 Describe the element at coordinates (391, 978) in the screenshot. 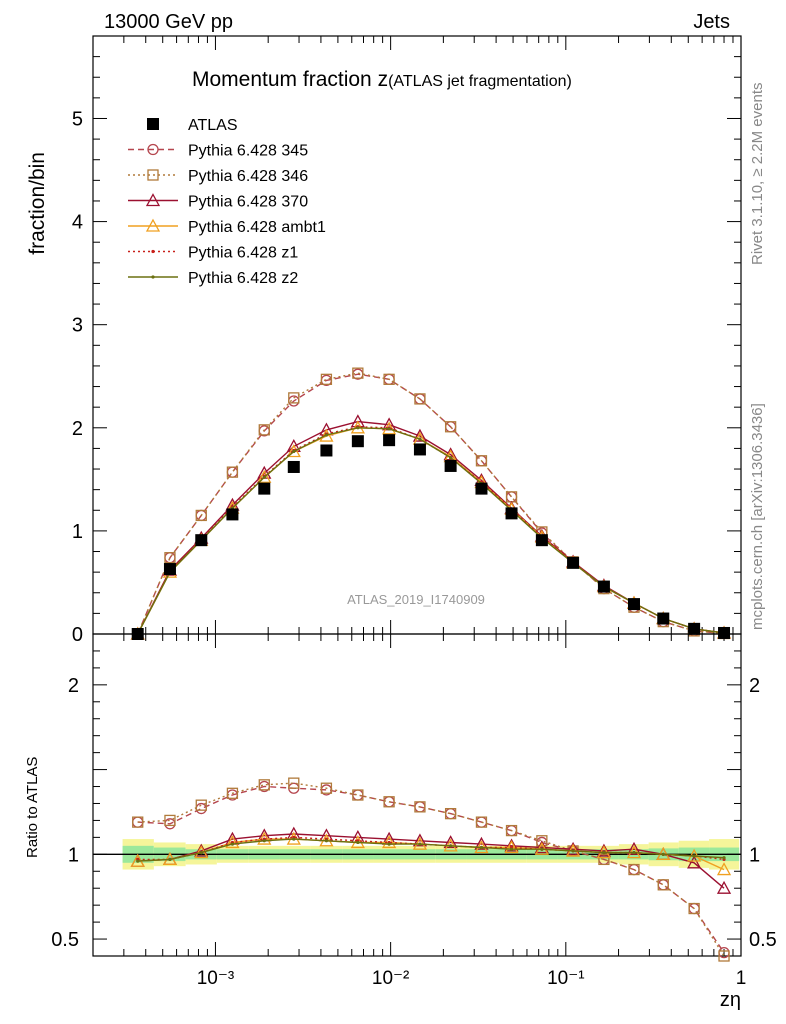

I see `x-tick-label: 10⁻²` at that location.